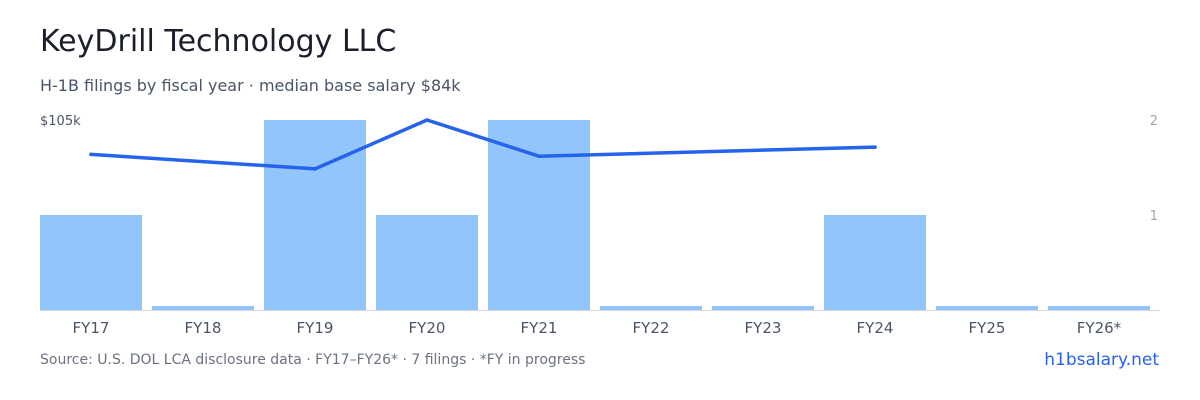  I want to click on x-tick-label: FY18, so click(203, 328).